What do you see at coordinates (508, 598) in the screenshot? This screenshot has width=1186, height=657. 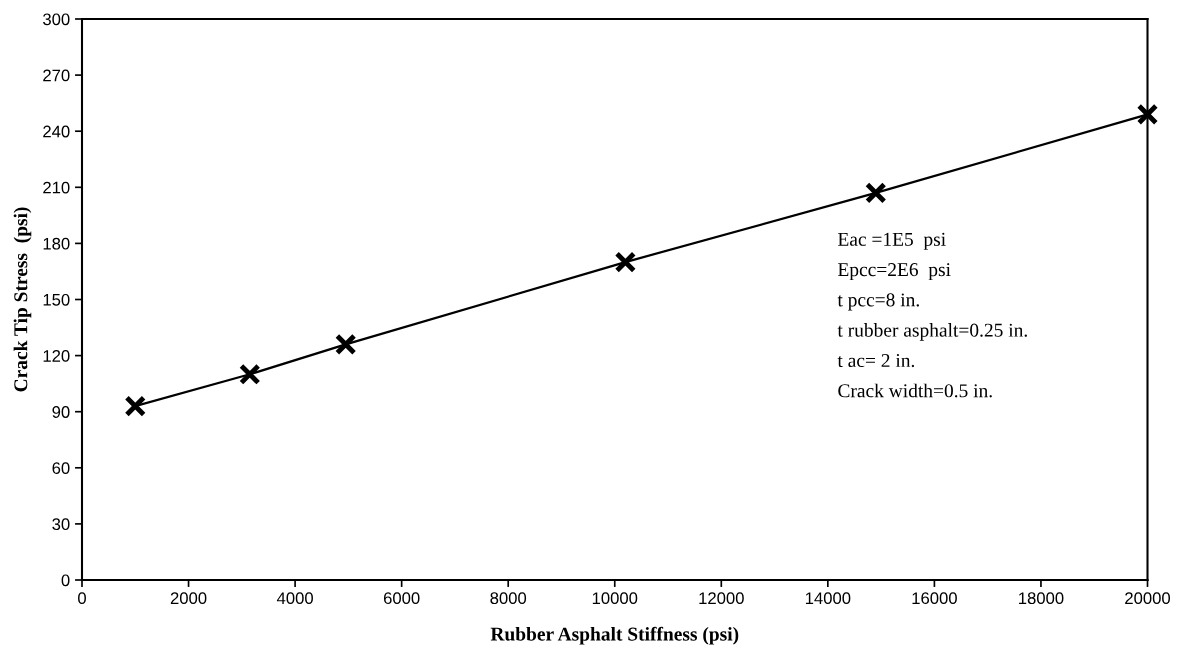 I see `x-tick-label: 8000` at bounding box center [508, 598].